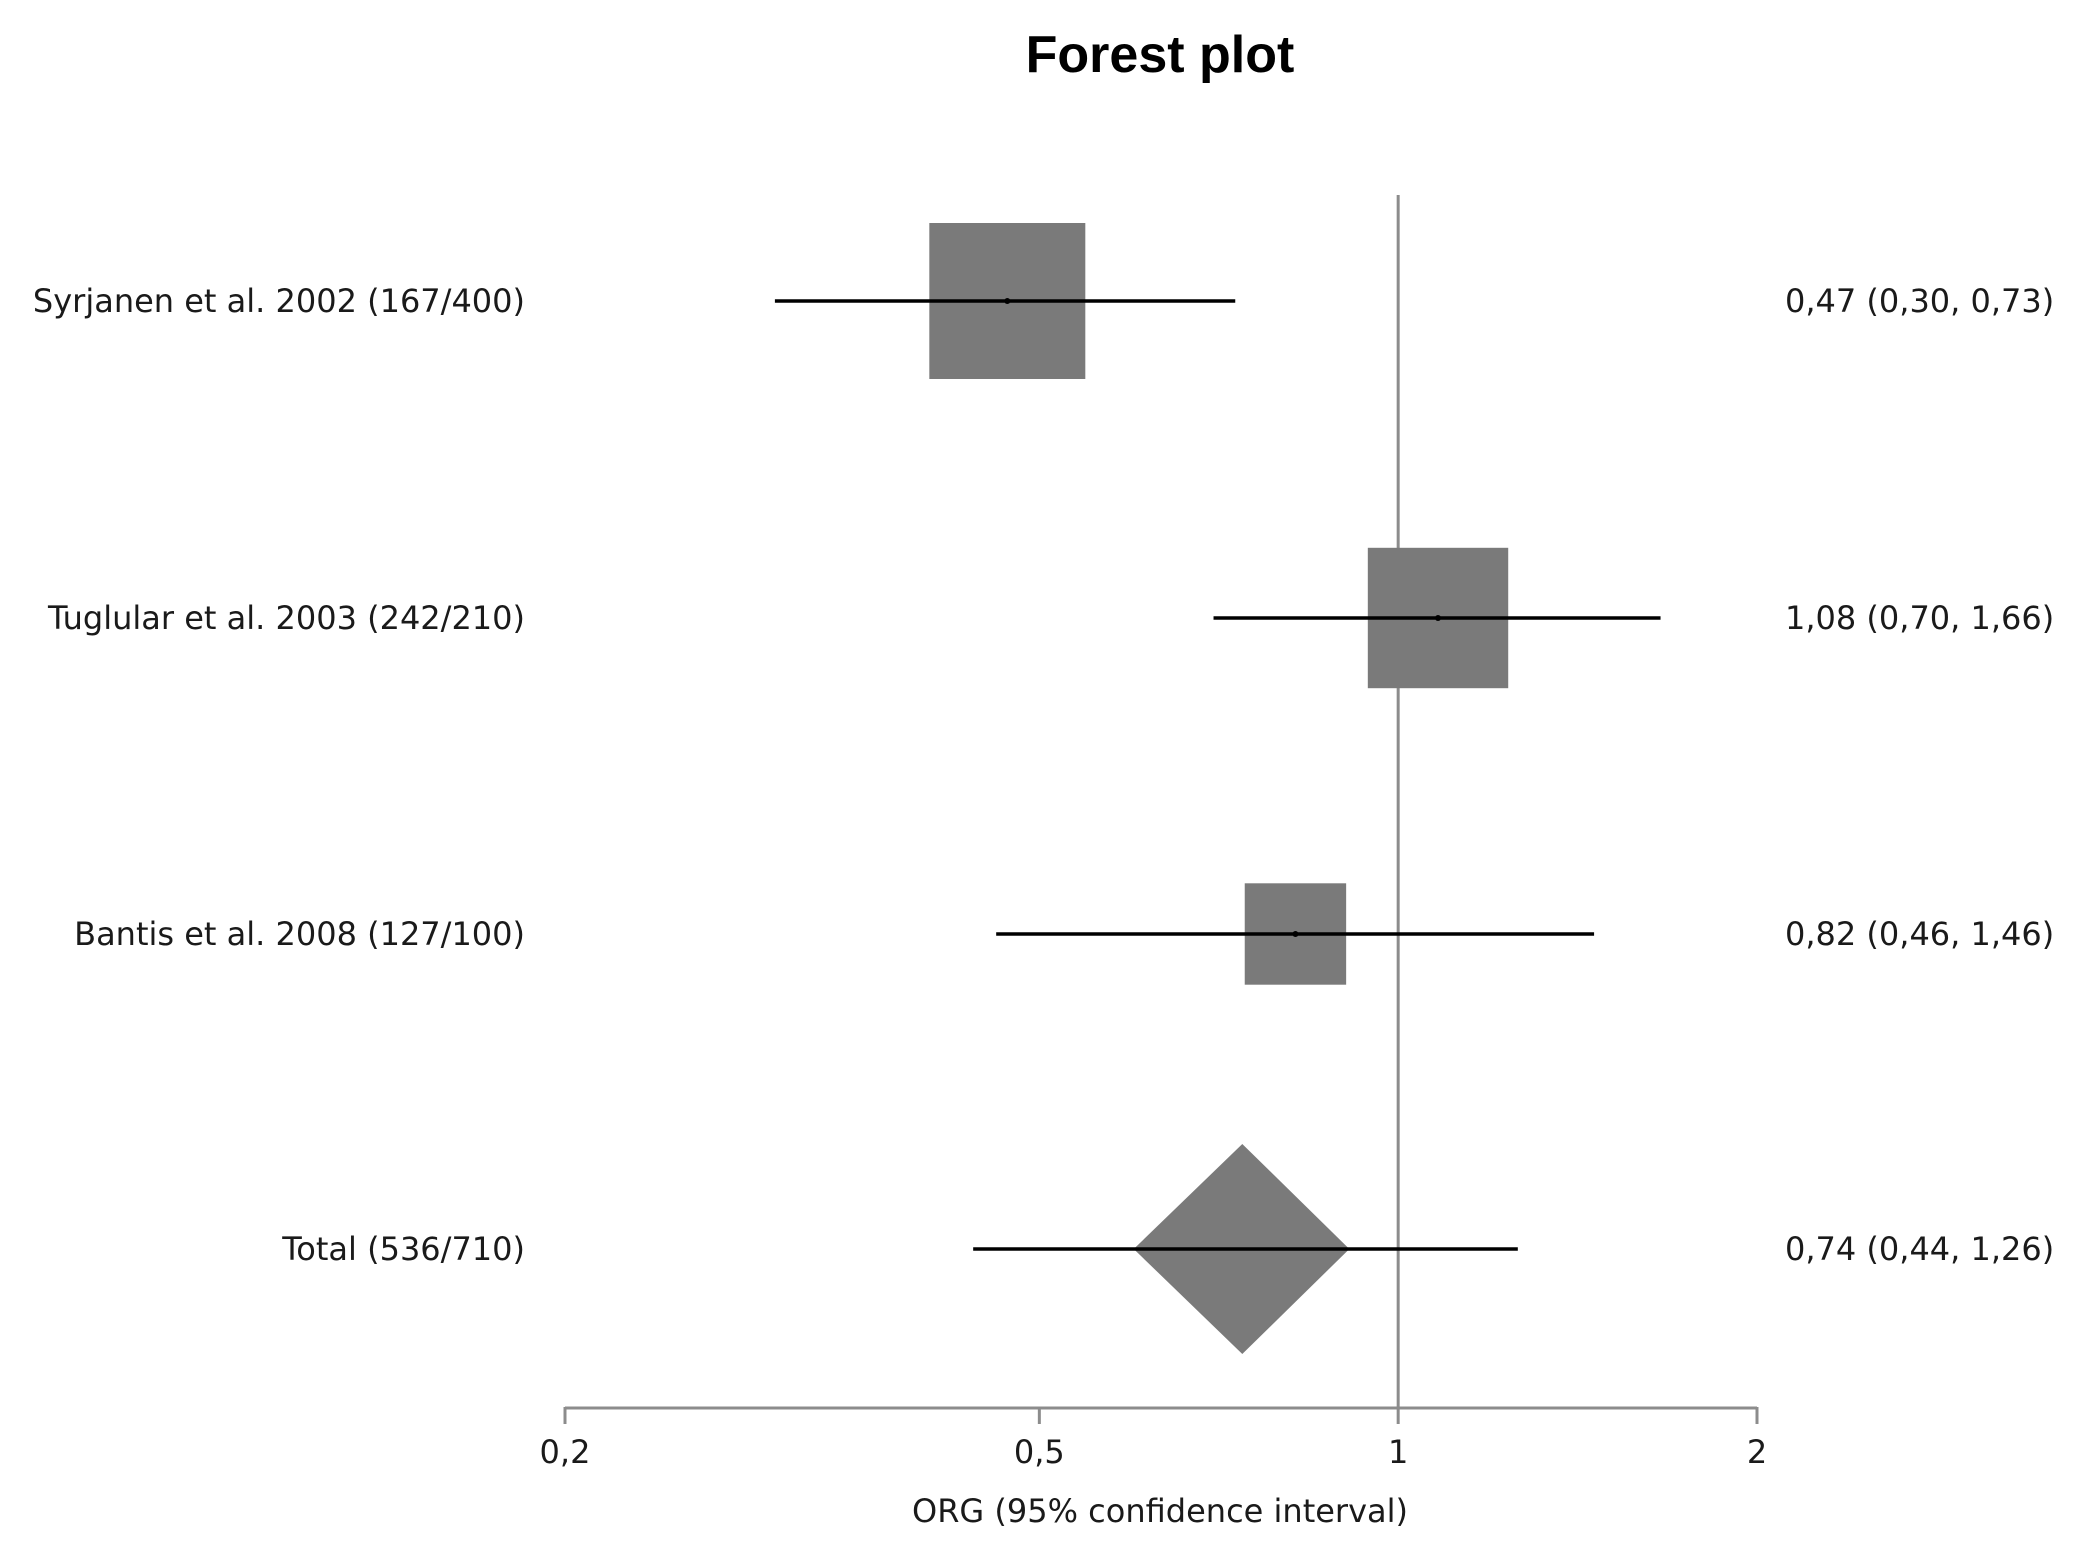 This screenshot has width=2081, height=1547. Describe the element at coordinates (1757, 1452) in the screenshot. I see `x-tick-label: 2` at that location.